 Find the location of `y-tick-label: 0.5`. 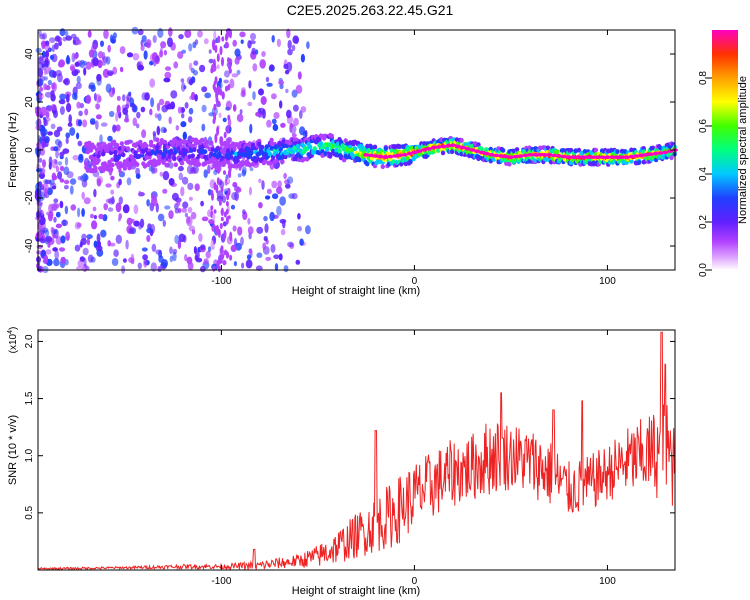

y-tick-label: 0.5 is located at coordinates (29, 512).